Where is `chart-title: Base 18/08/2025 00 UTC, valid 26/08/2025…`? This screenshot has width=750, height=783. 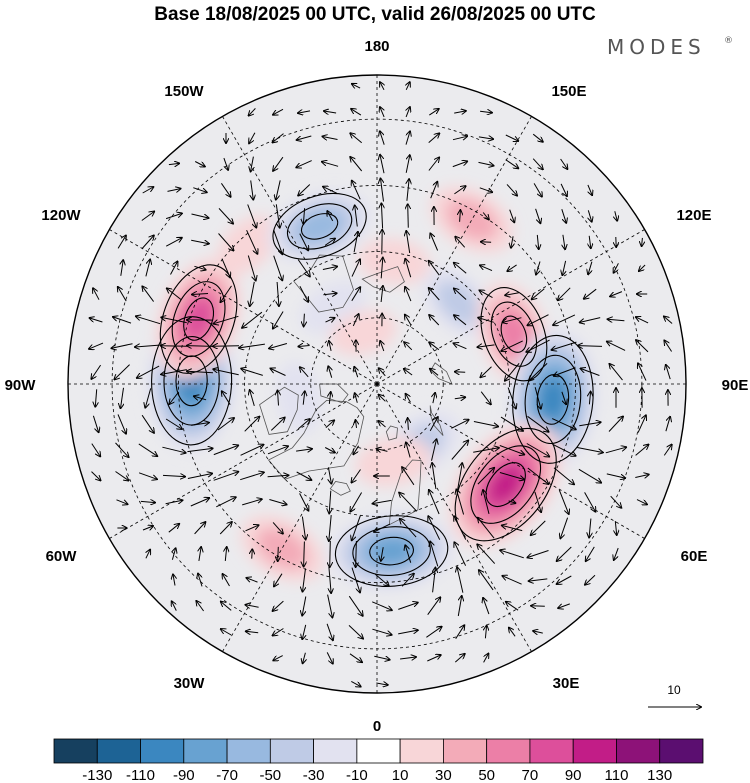
chart-title: Base 18/08/2025 00 UTC, valid 26/08/2025… is located at coordinates (375, 14).